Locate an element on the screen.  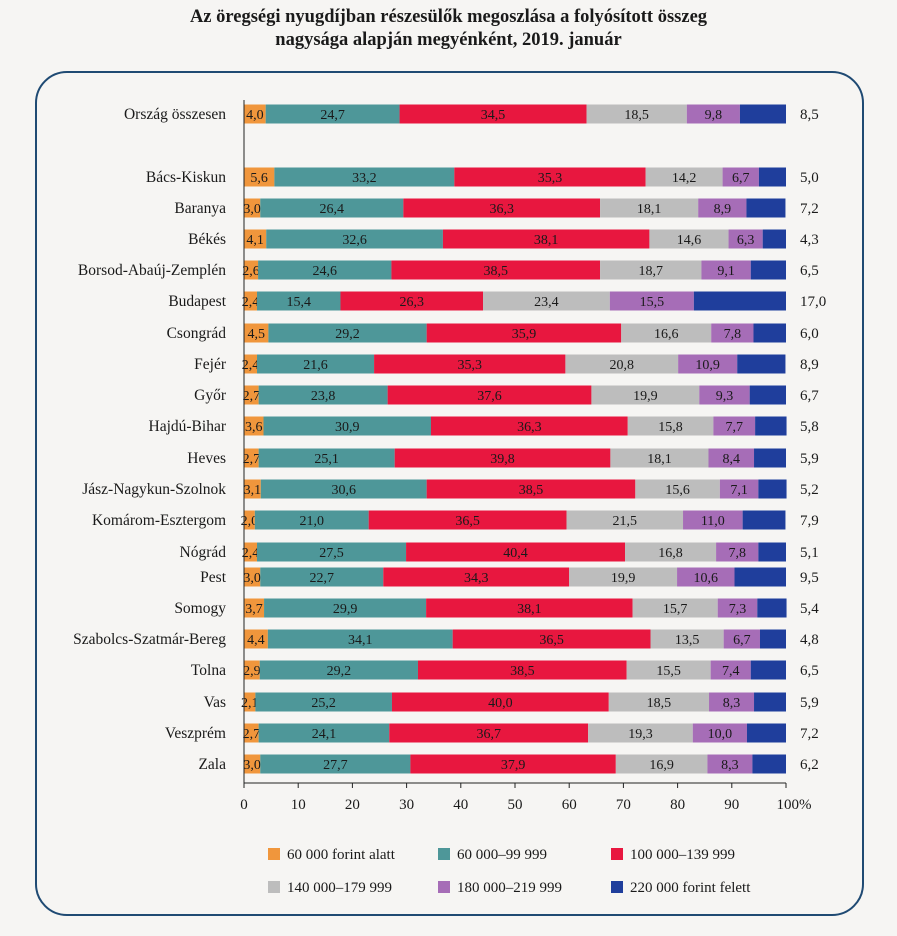
data-label: 26,4 is located at coordinates (332, 209).